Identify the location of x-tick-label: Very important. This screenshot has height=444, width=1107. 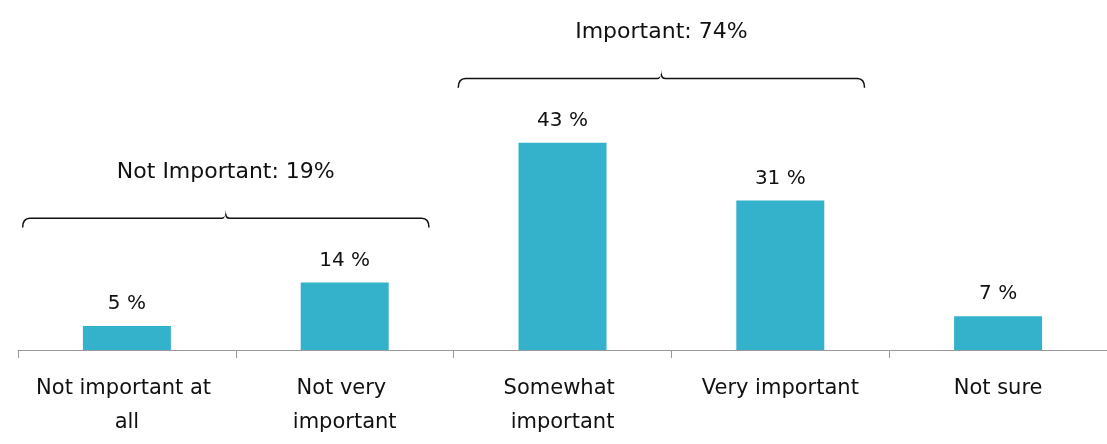
(780, 387).